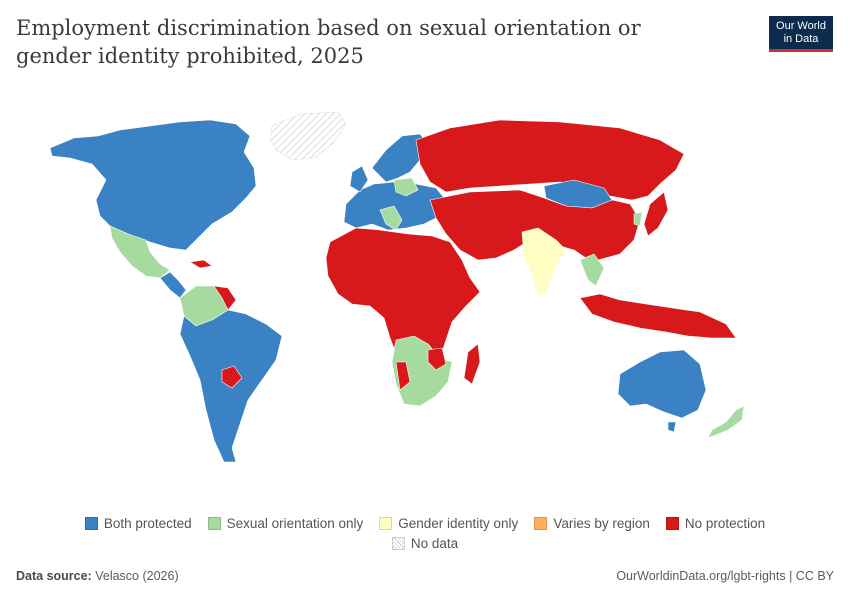 The width and height of the screenshot is (850, 600). Describe the element at coordinates (672, 523) in the screenshot. I see `legend-swatch-no-protection` at that location.